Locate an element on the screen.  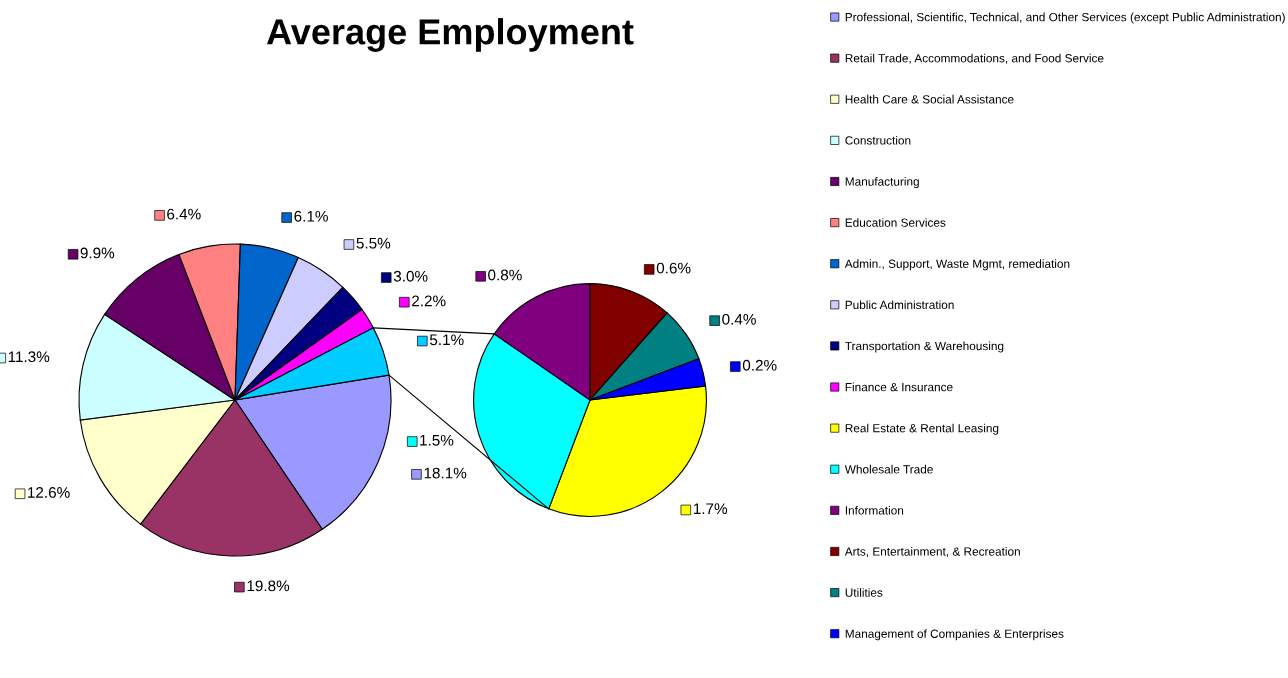
data-label: 6.1% is located at coordinates (311, 216).